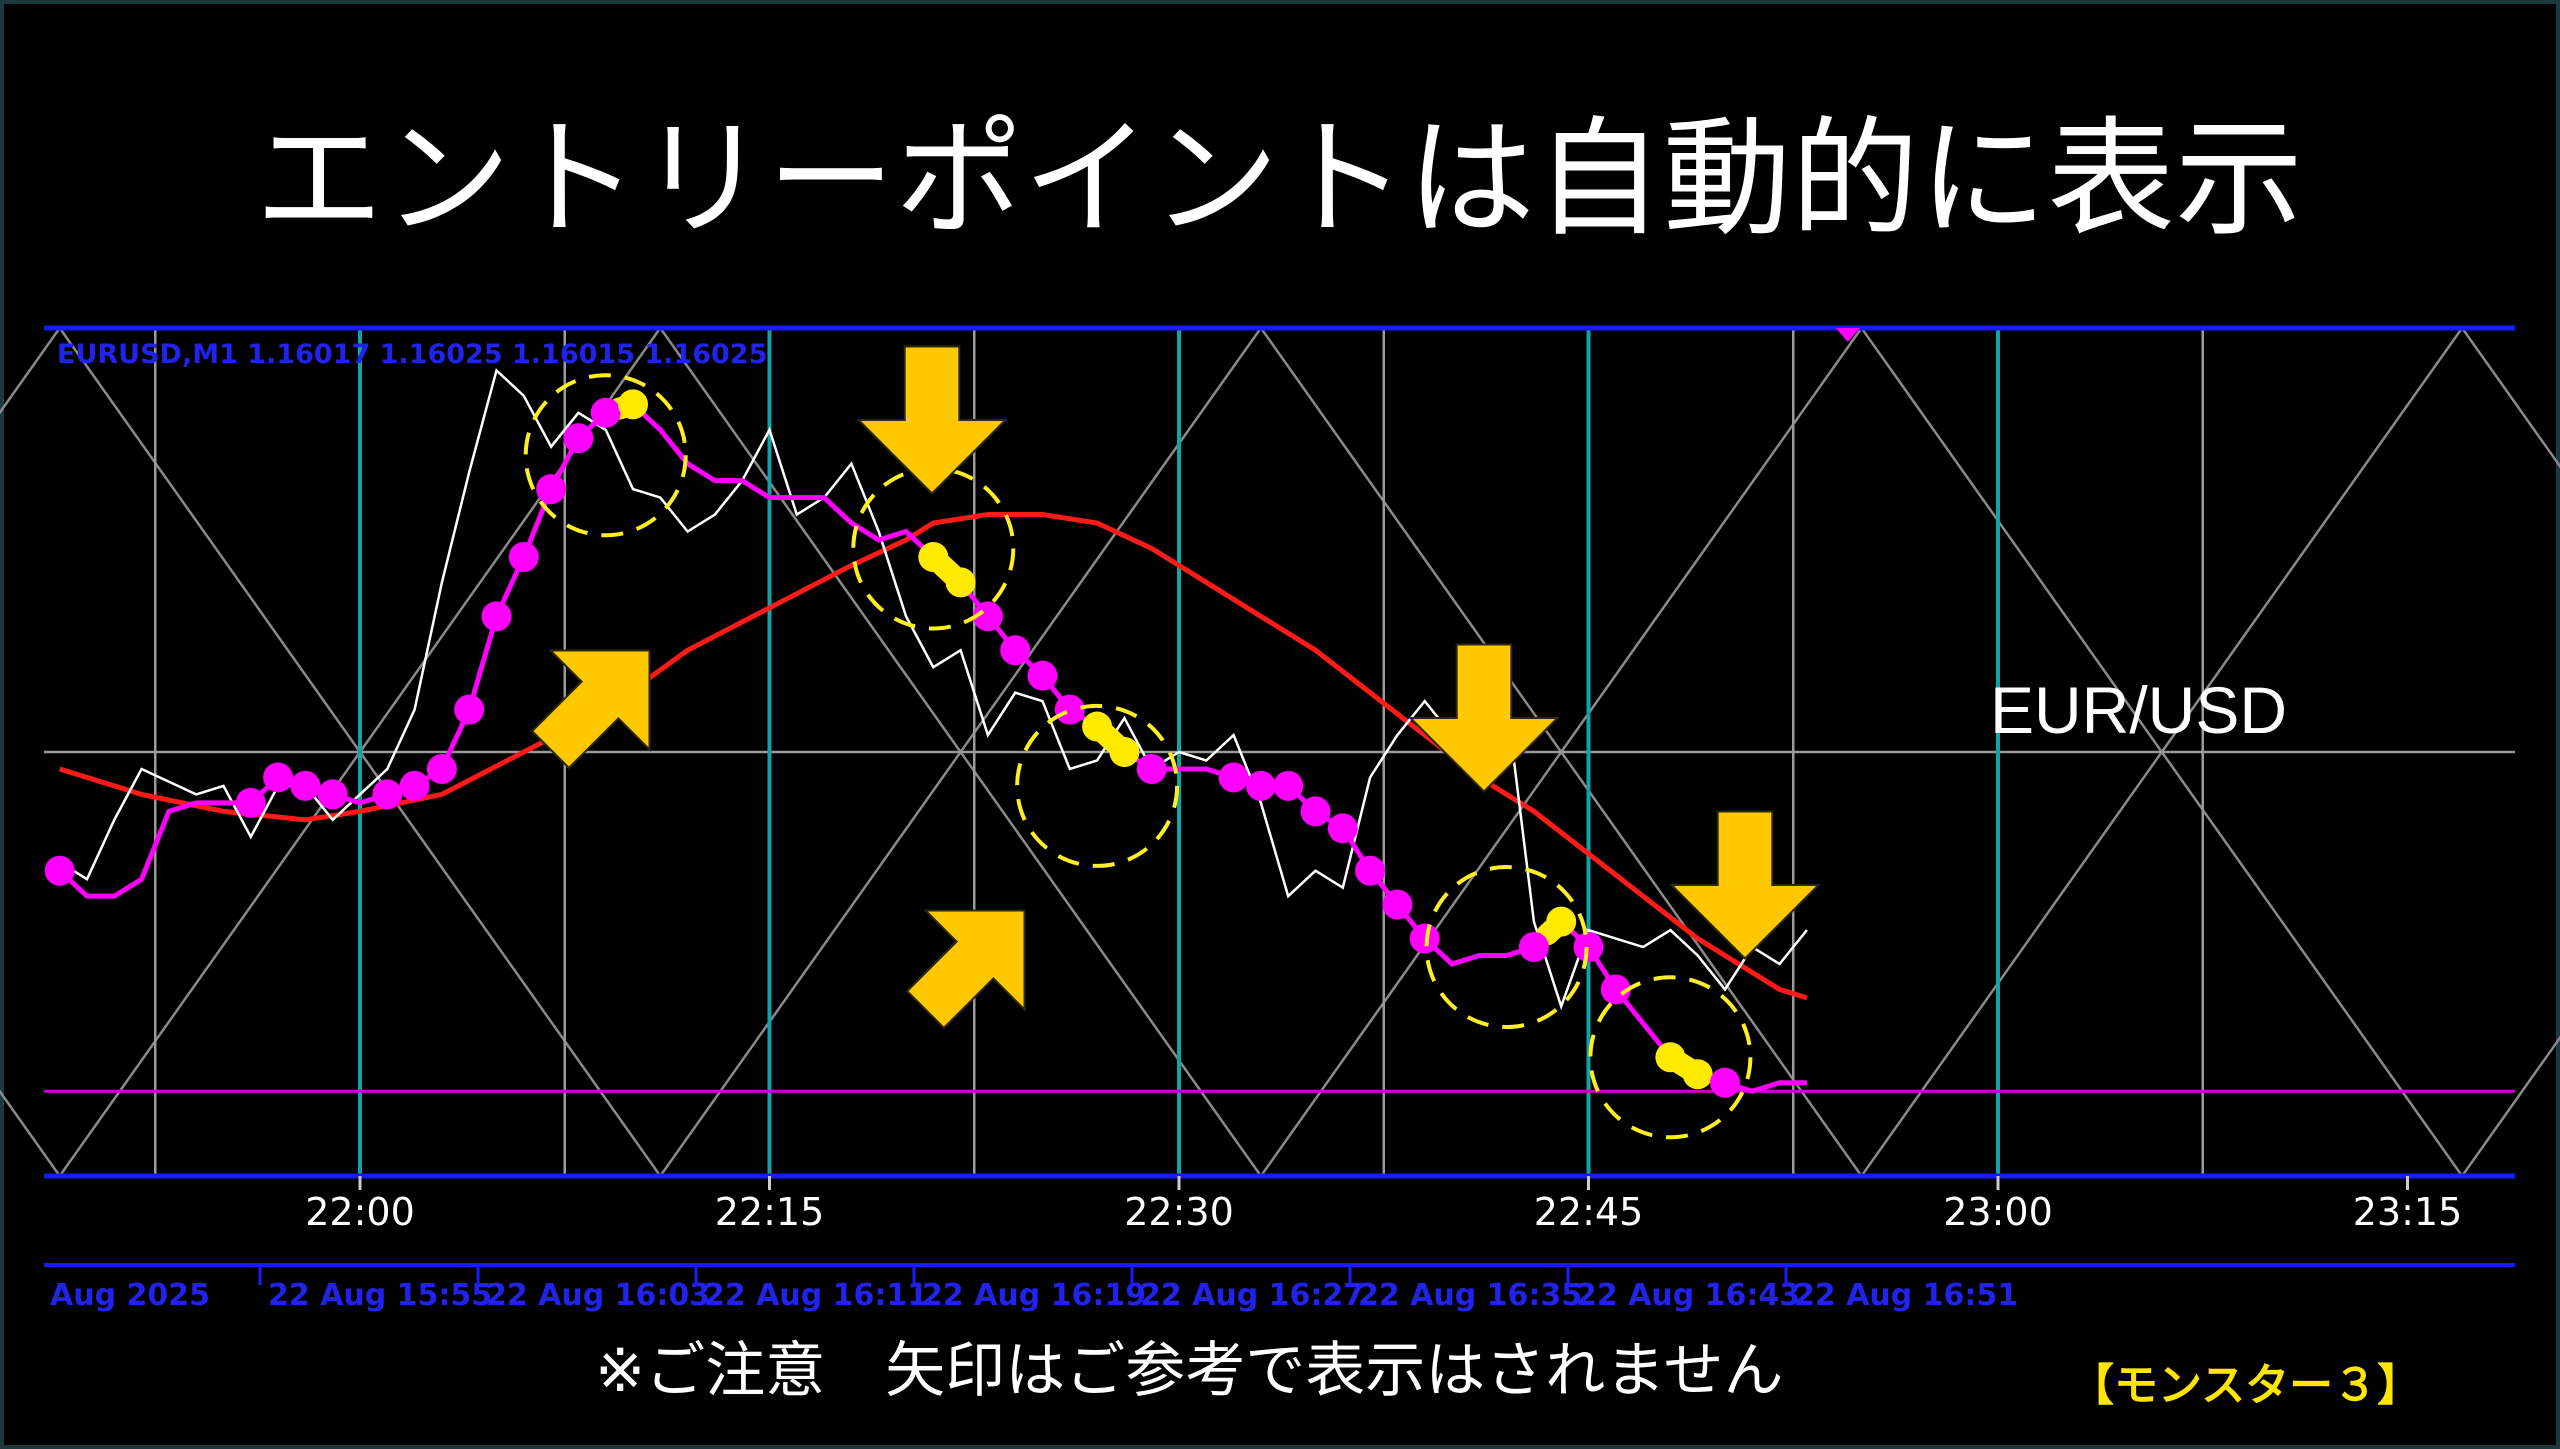  Describe the element at coordinates (2246, 1385) in the screenshot. I see `product-tag: 【モンスター３】` at that location.